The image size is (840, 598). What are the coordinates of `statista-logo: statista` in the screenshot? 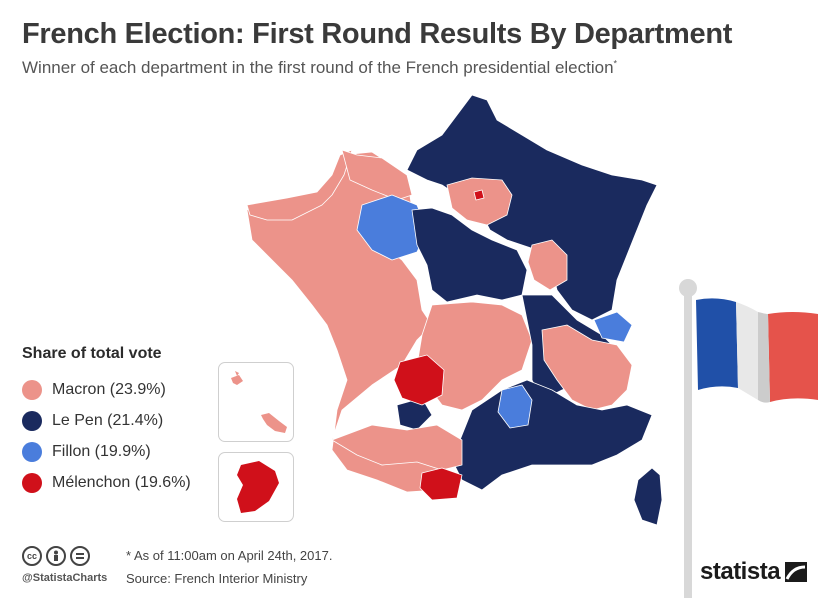 It's located at (754, 572).